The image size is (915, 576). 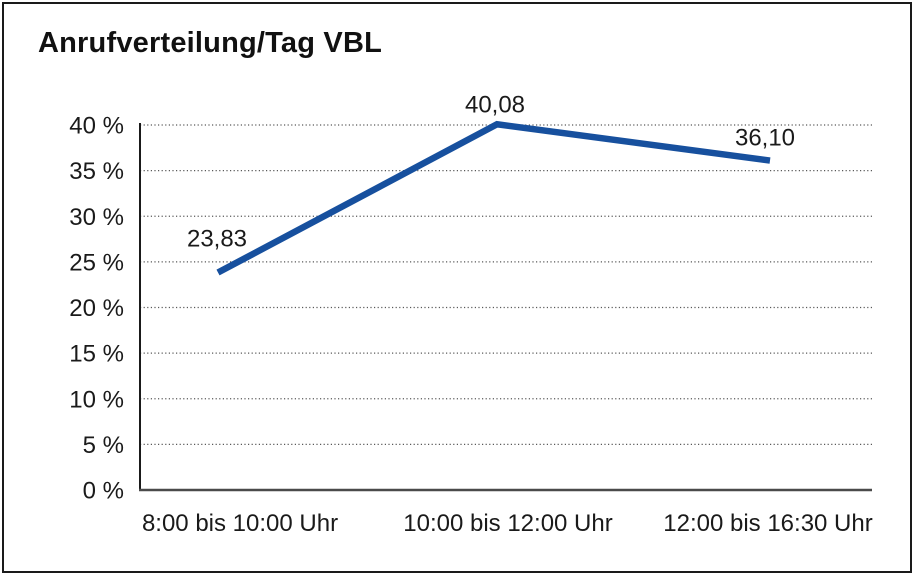 I want to click on x-axis-tick-label: 8:00 bis 10:00 Uhr, so click(x=240, y=523).